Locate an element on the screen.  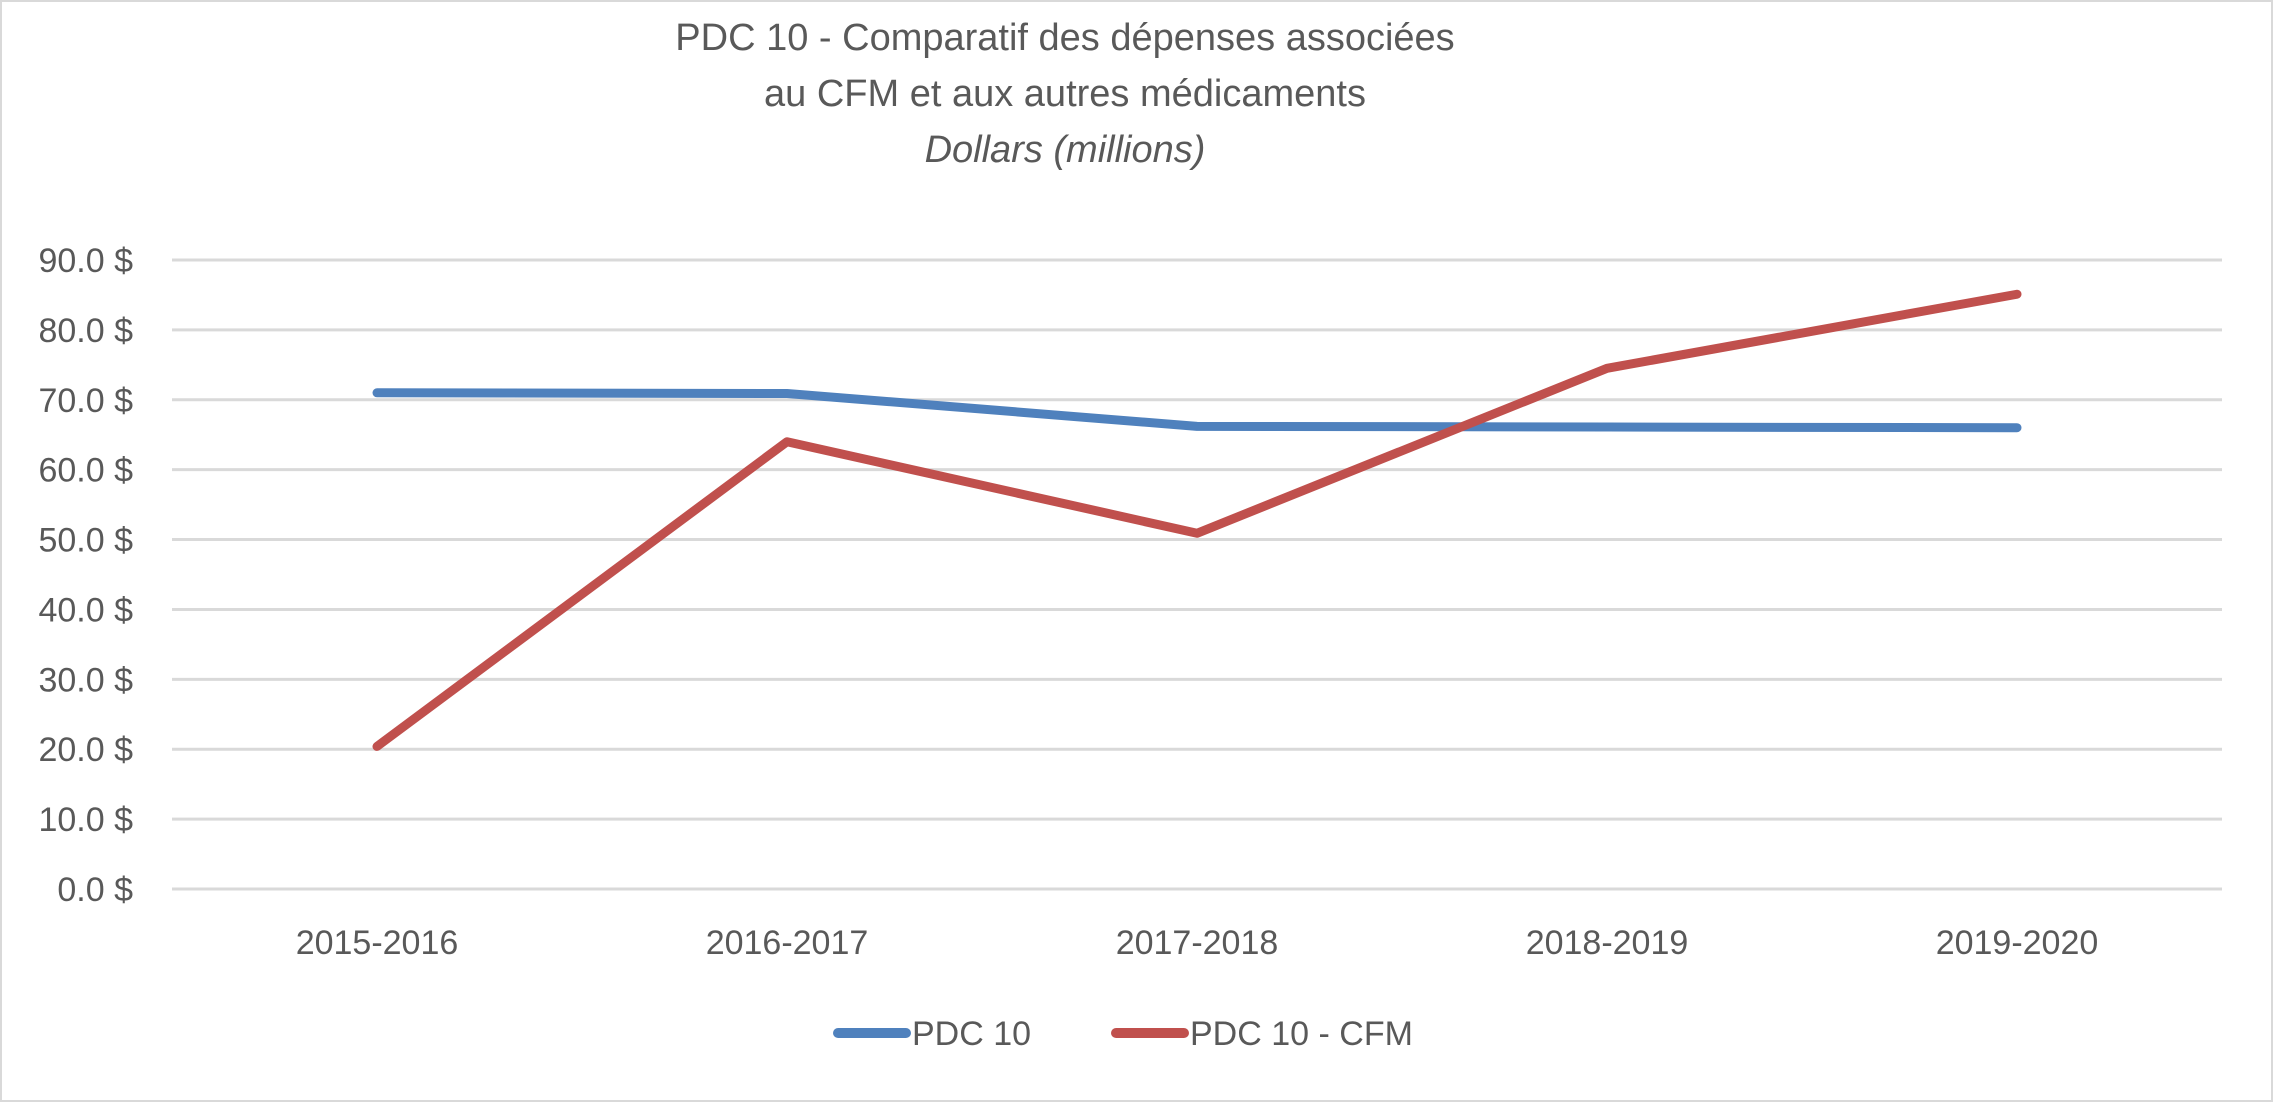
y-tick-label: 60.0 $ is located at coordinates (85, 471).